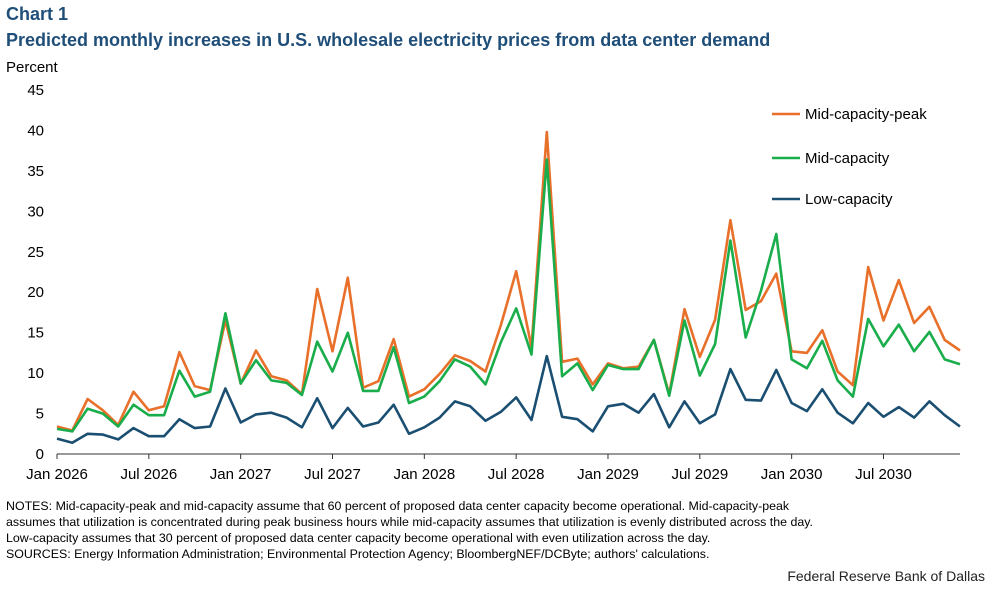 The width and height of the screenshot is (997, 589). What do you see at coordinates (241, 474) in the screenshot?
I see `x-tick-label: Jan 2027` at bounding box center [241, 474].